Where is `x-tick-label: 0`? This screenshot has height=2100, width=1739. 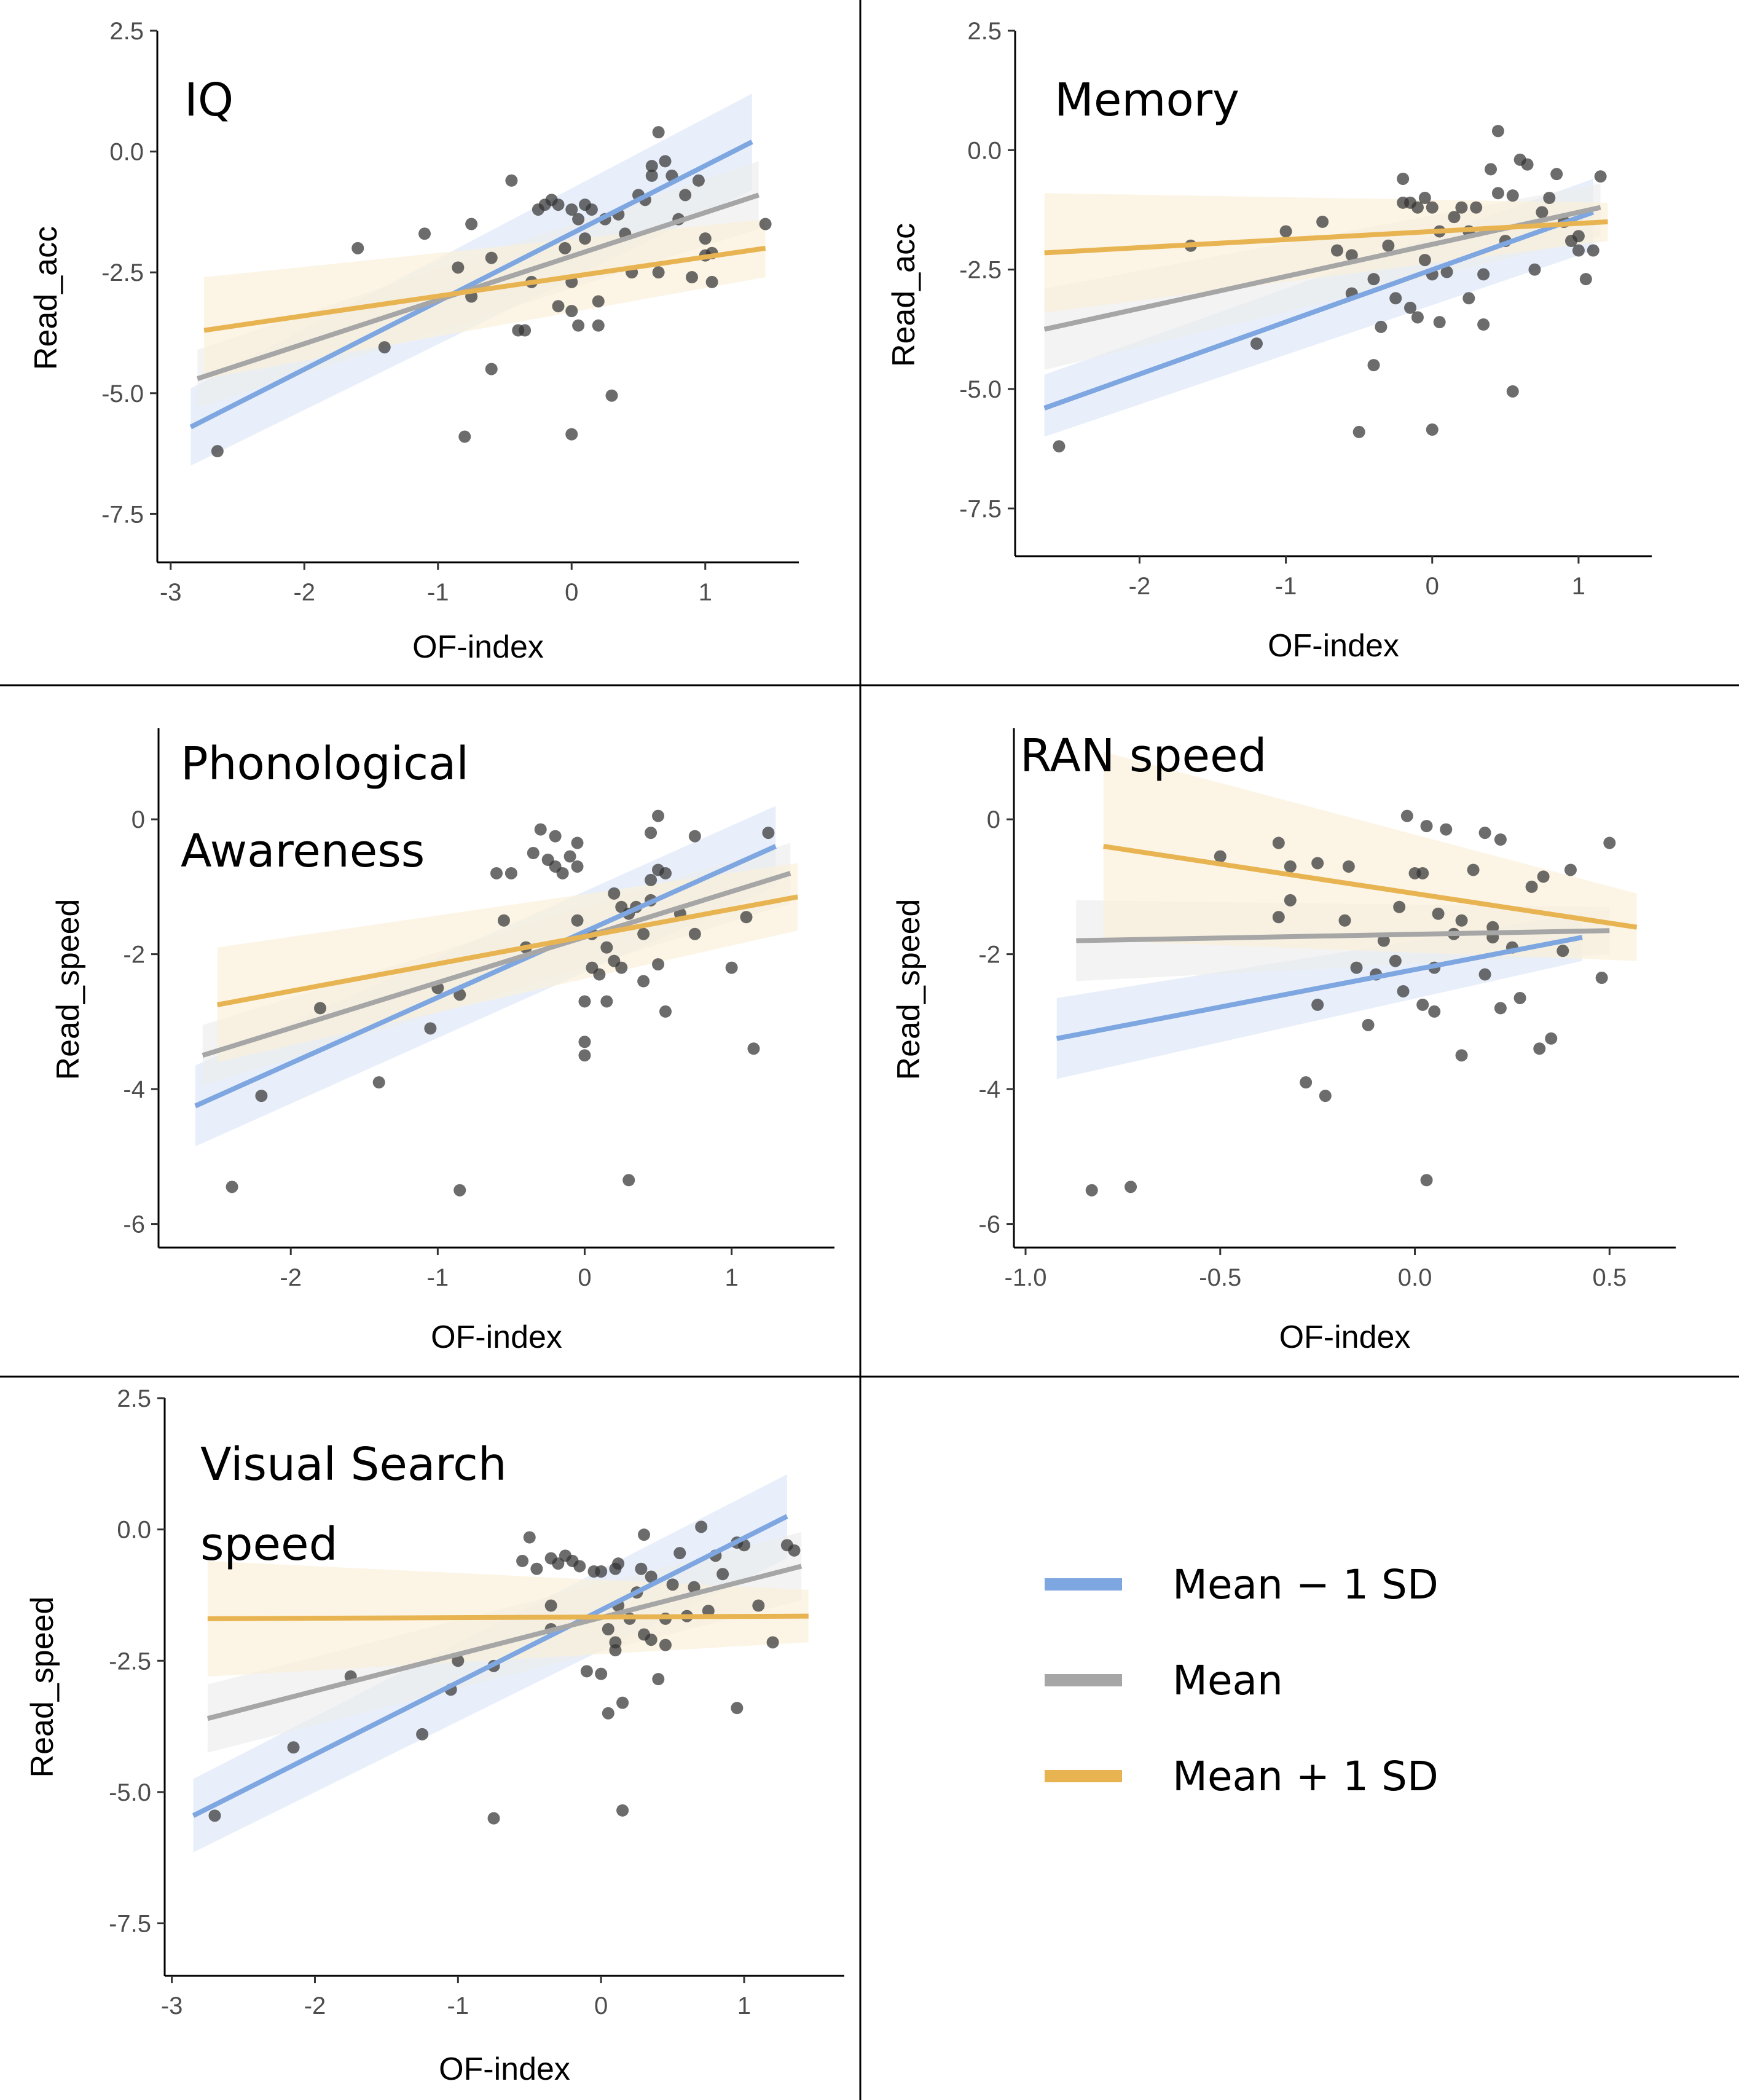
x-tick-label: 0 is located at coordinates (584, 1278).